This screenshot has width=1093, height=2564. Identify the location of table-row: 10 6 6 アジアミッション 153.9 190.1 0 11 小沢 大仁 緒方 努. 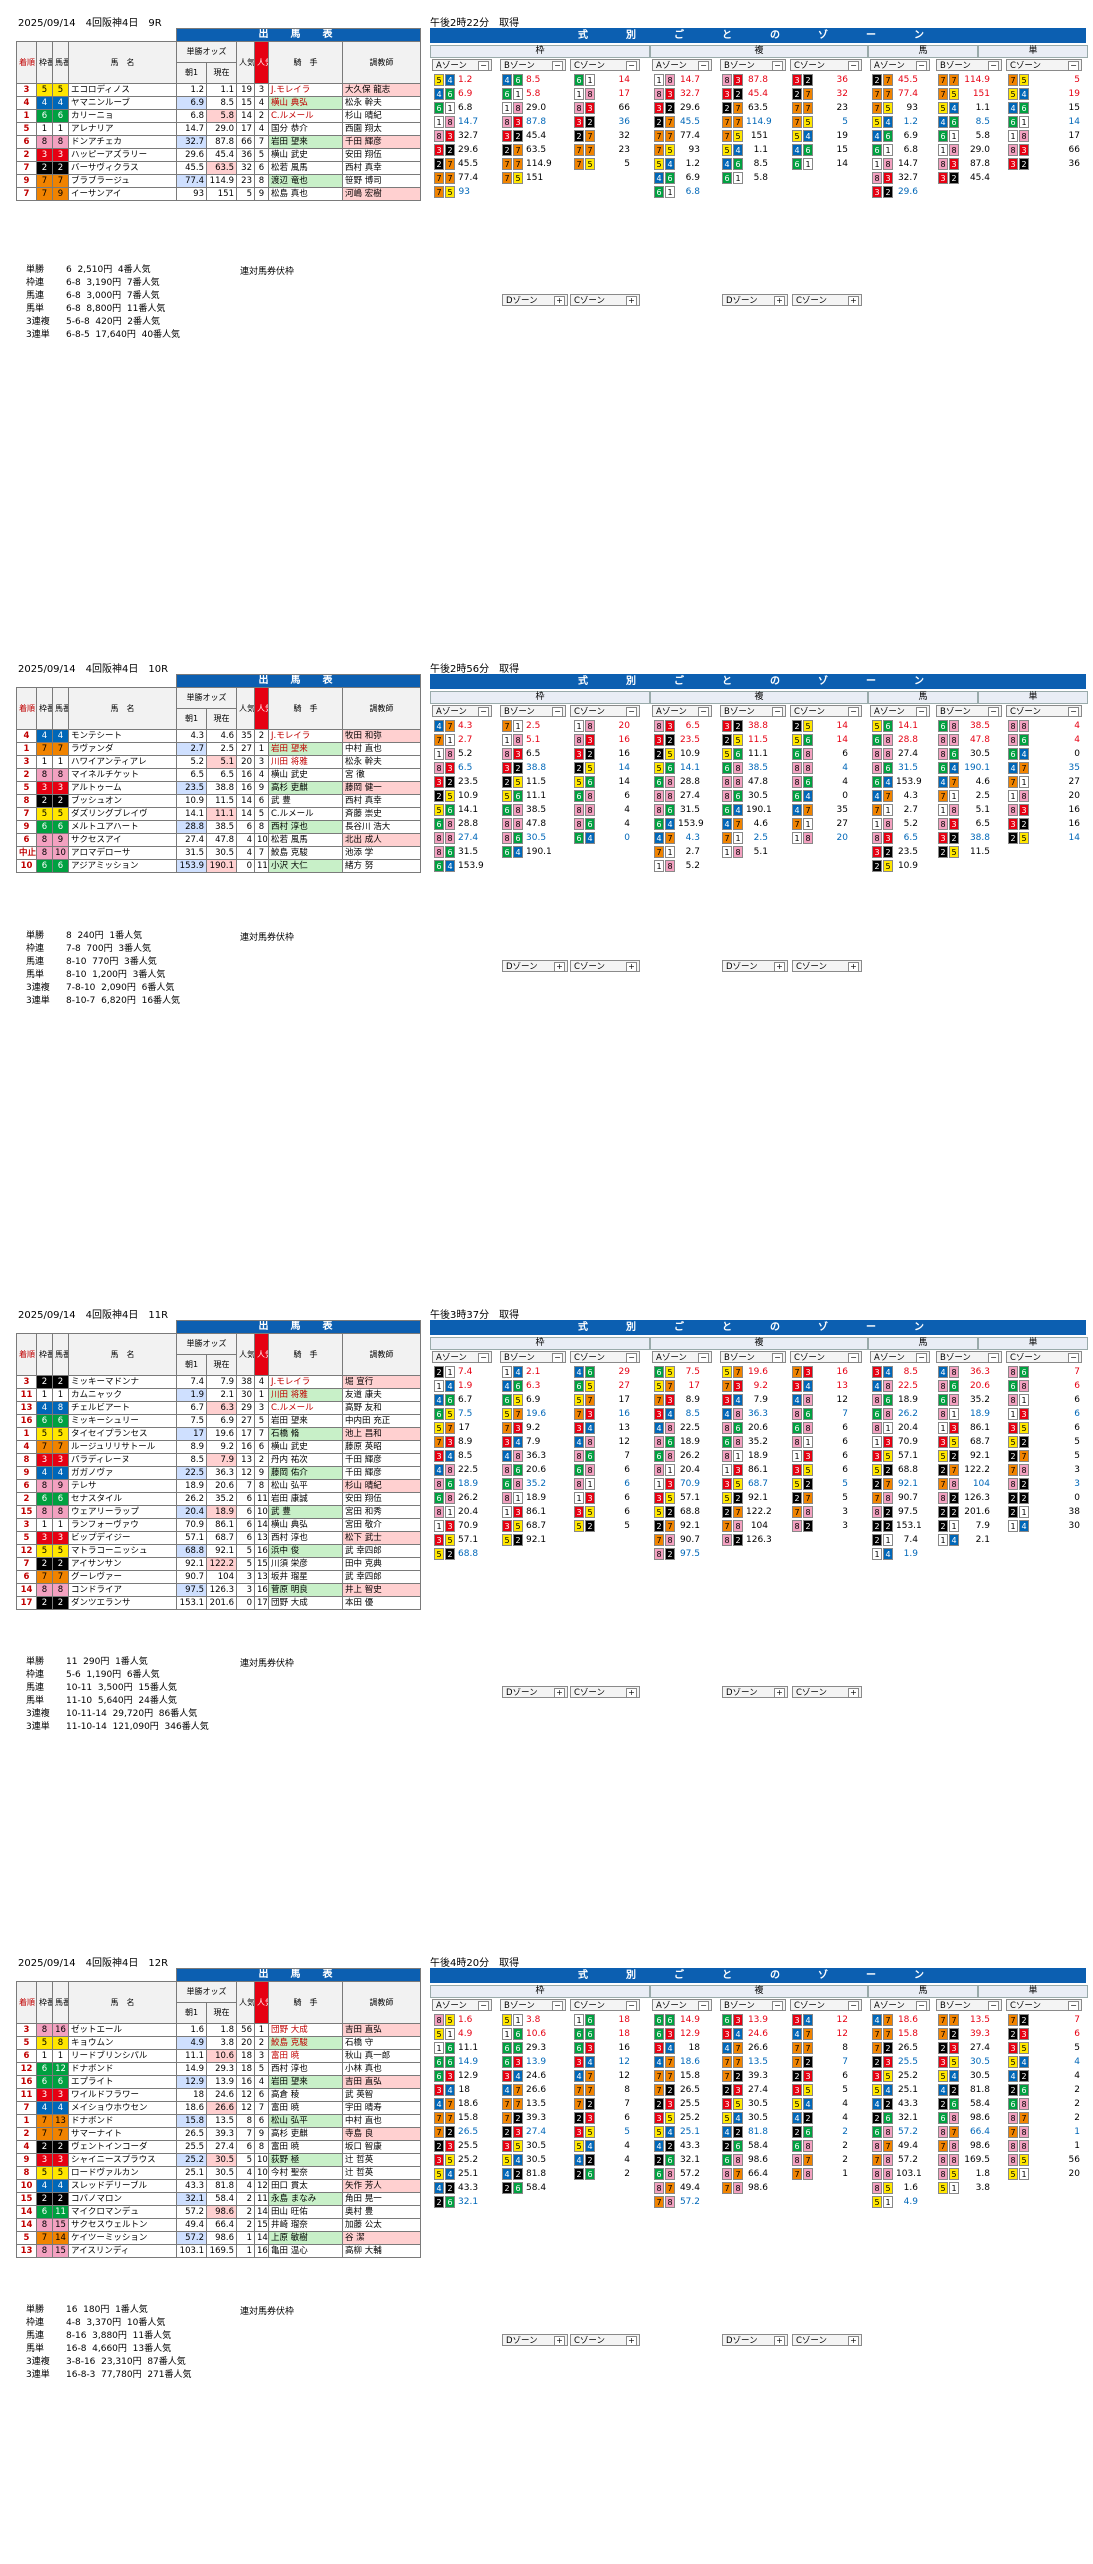
(219, 866).